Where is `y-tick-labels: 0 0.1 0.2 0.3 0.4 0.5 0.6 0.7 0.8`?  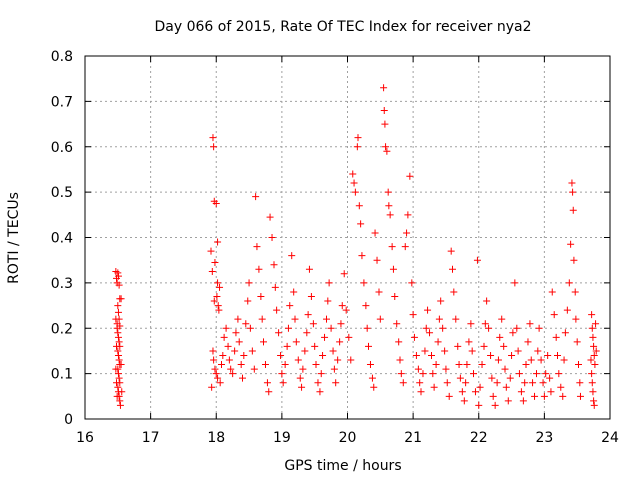 y-tick-labels: 0 0.1 0.2 0.3 0.4 0.5 0.6 0.7 0.8 is located at coordinates (62, 238).